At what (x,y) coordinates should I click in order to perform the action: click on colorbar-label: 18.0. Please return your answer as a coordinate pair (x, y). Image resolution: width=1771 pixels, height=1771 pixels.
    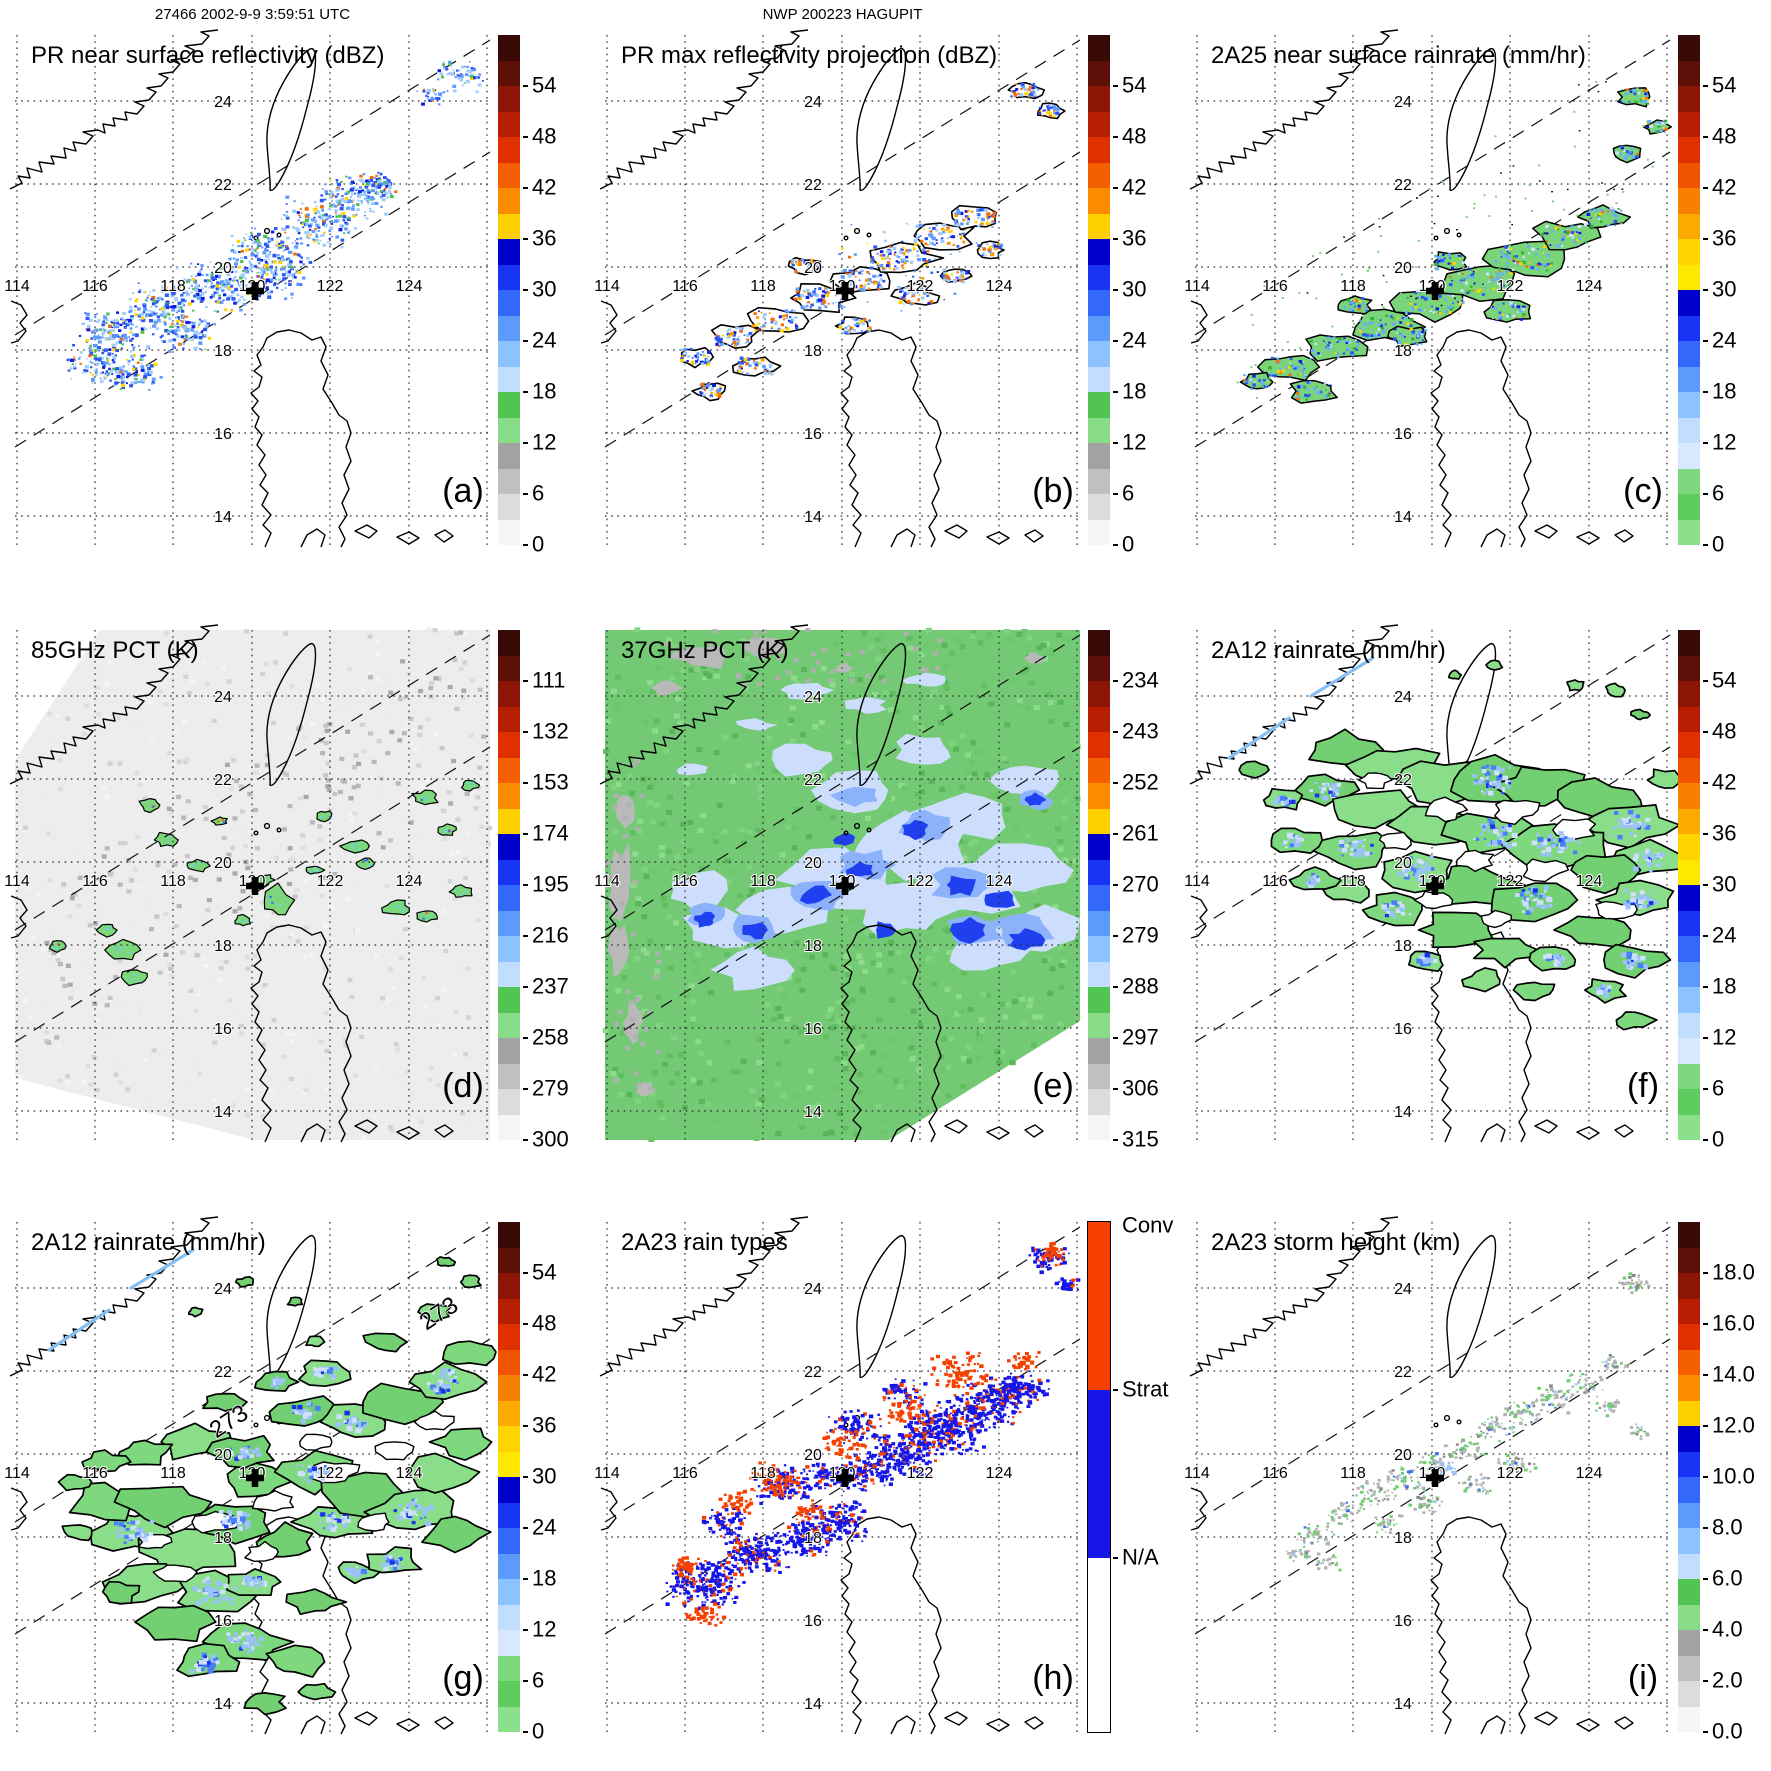
    Looking at the image, I should click on (1733, 1272).